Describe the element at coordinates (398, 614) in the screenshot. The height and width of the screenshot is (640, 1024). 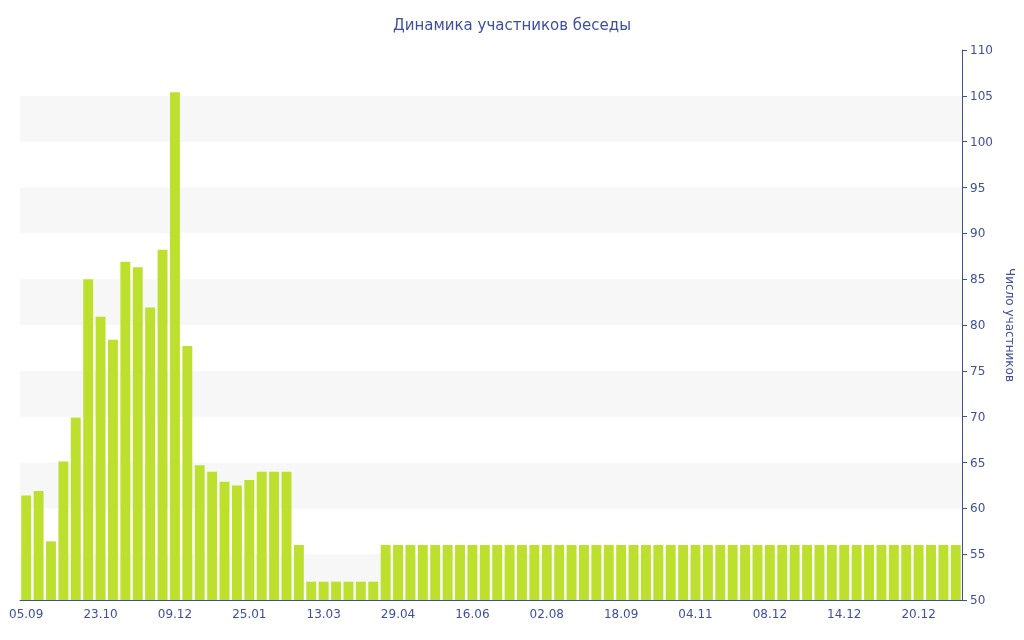
I see `x-tick-label: 29.04` at that location.